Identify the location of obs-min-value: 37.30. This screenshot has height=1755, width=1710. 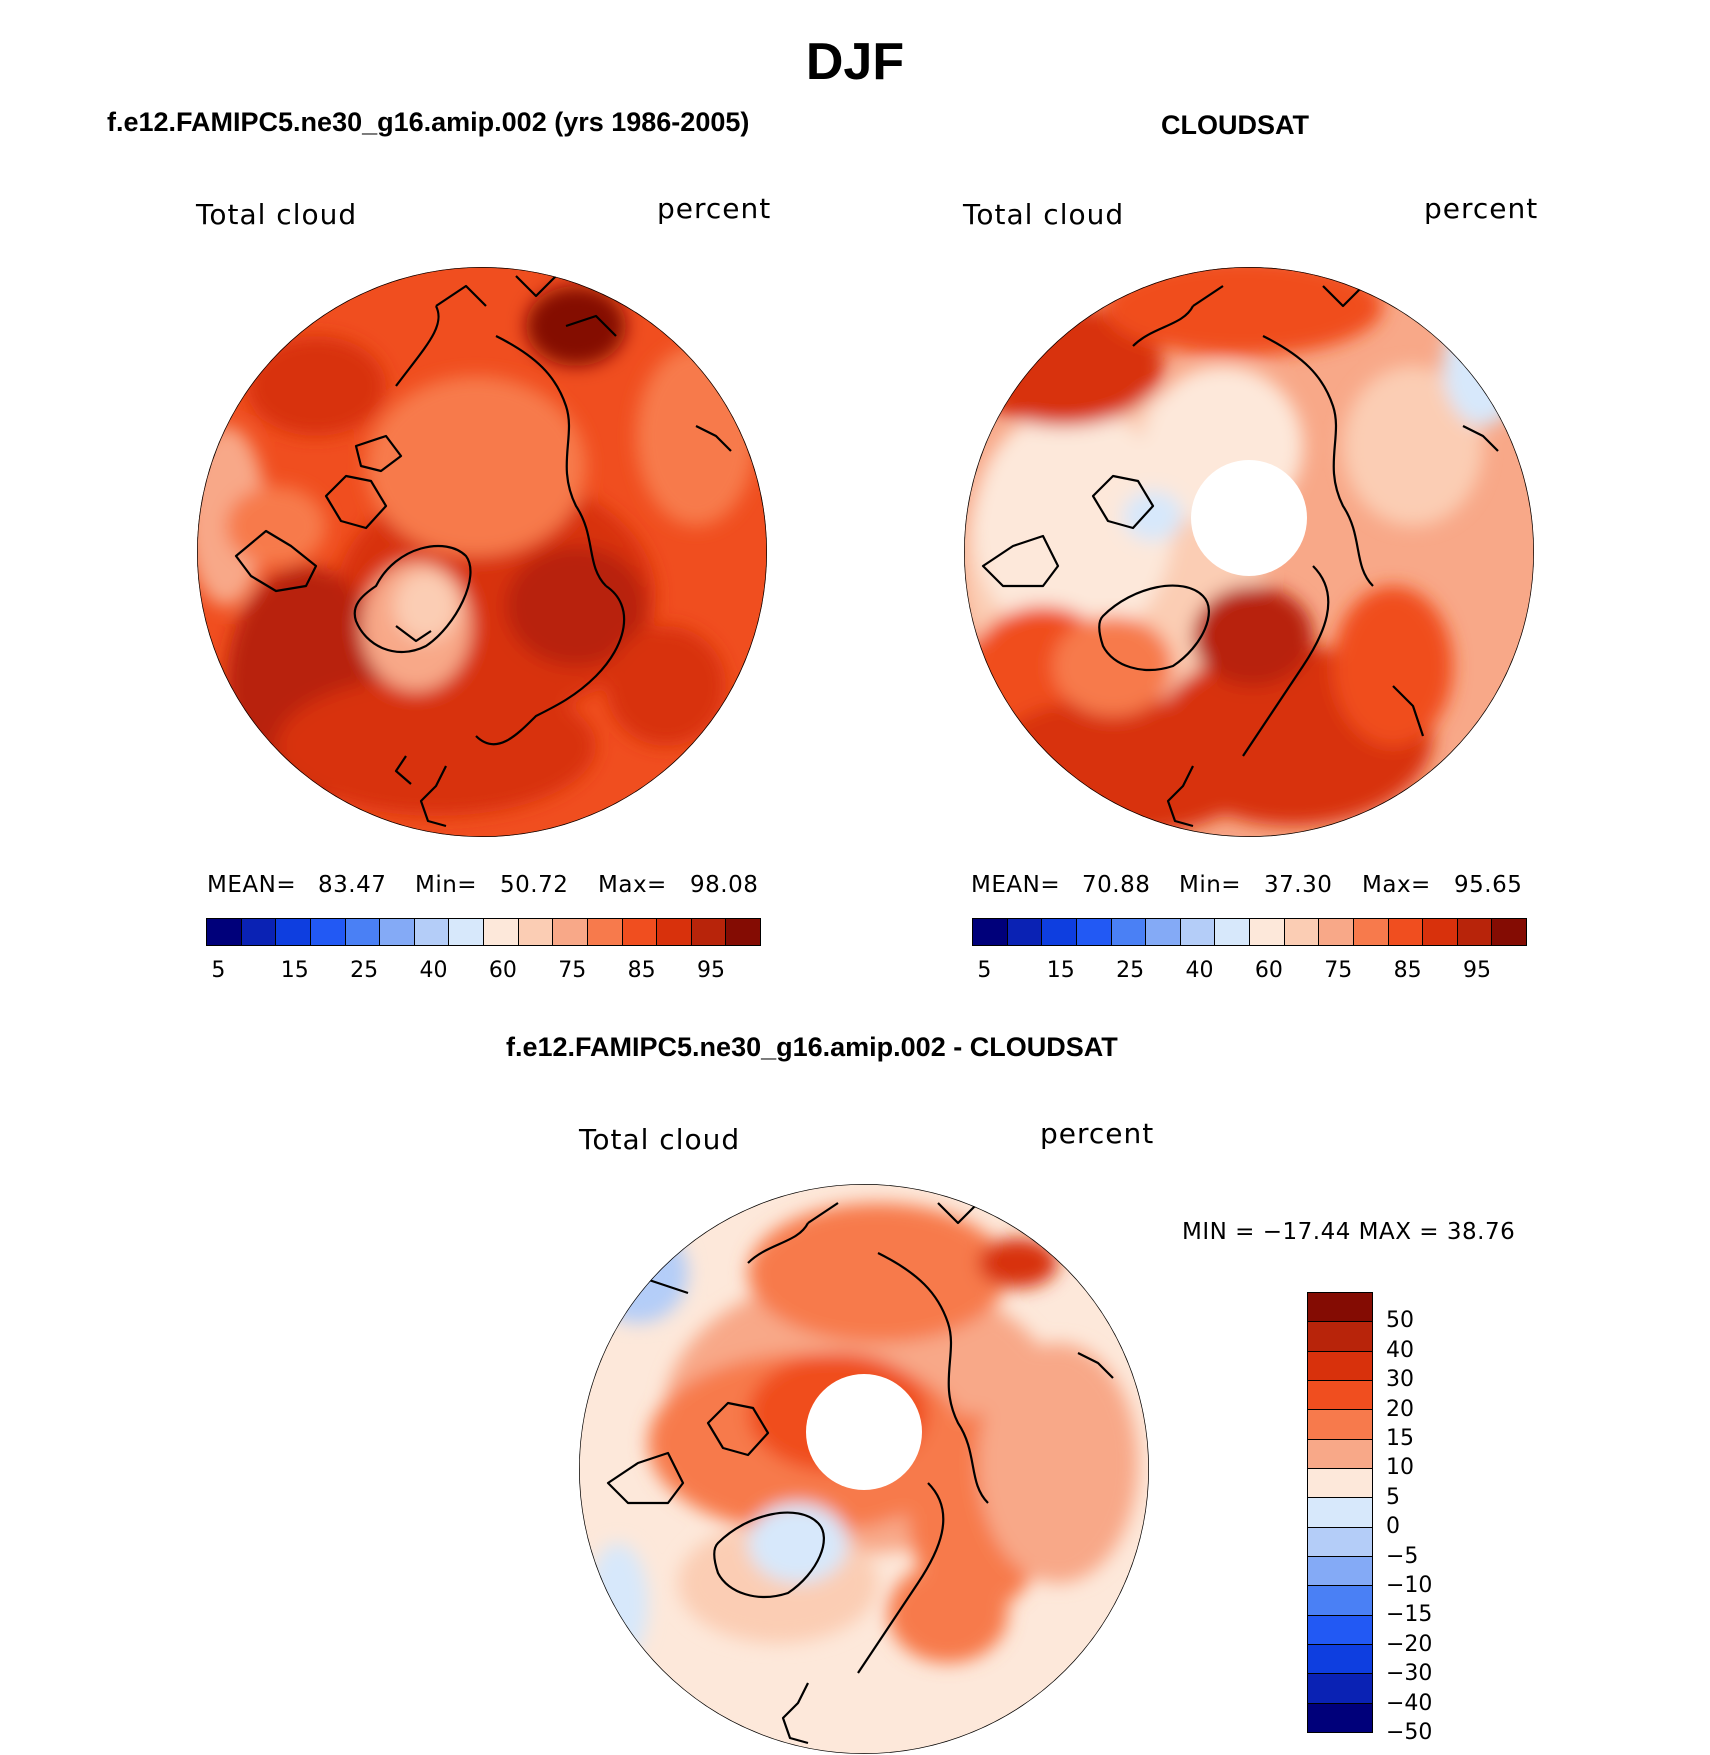
(1298, 885).